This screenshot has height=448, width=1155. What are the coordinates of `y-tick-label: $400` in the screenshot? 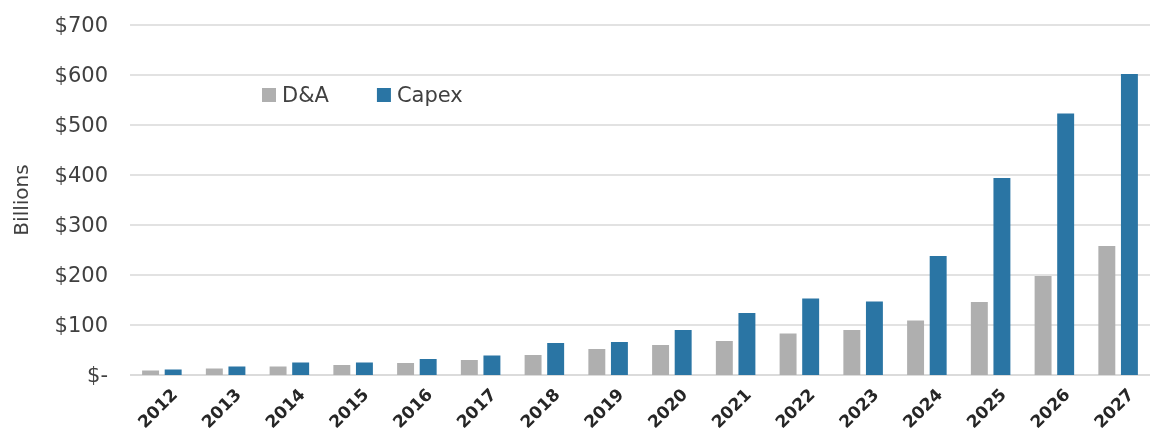 It's located at (81, 175).